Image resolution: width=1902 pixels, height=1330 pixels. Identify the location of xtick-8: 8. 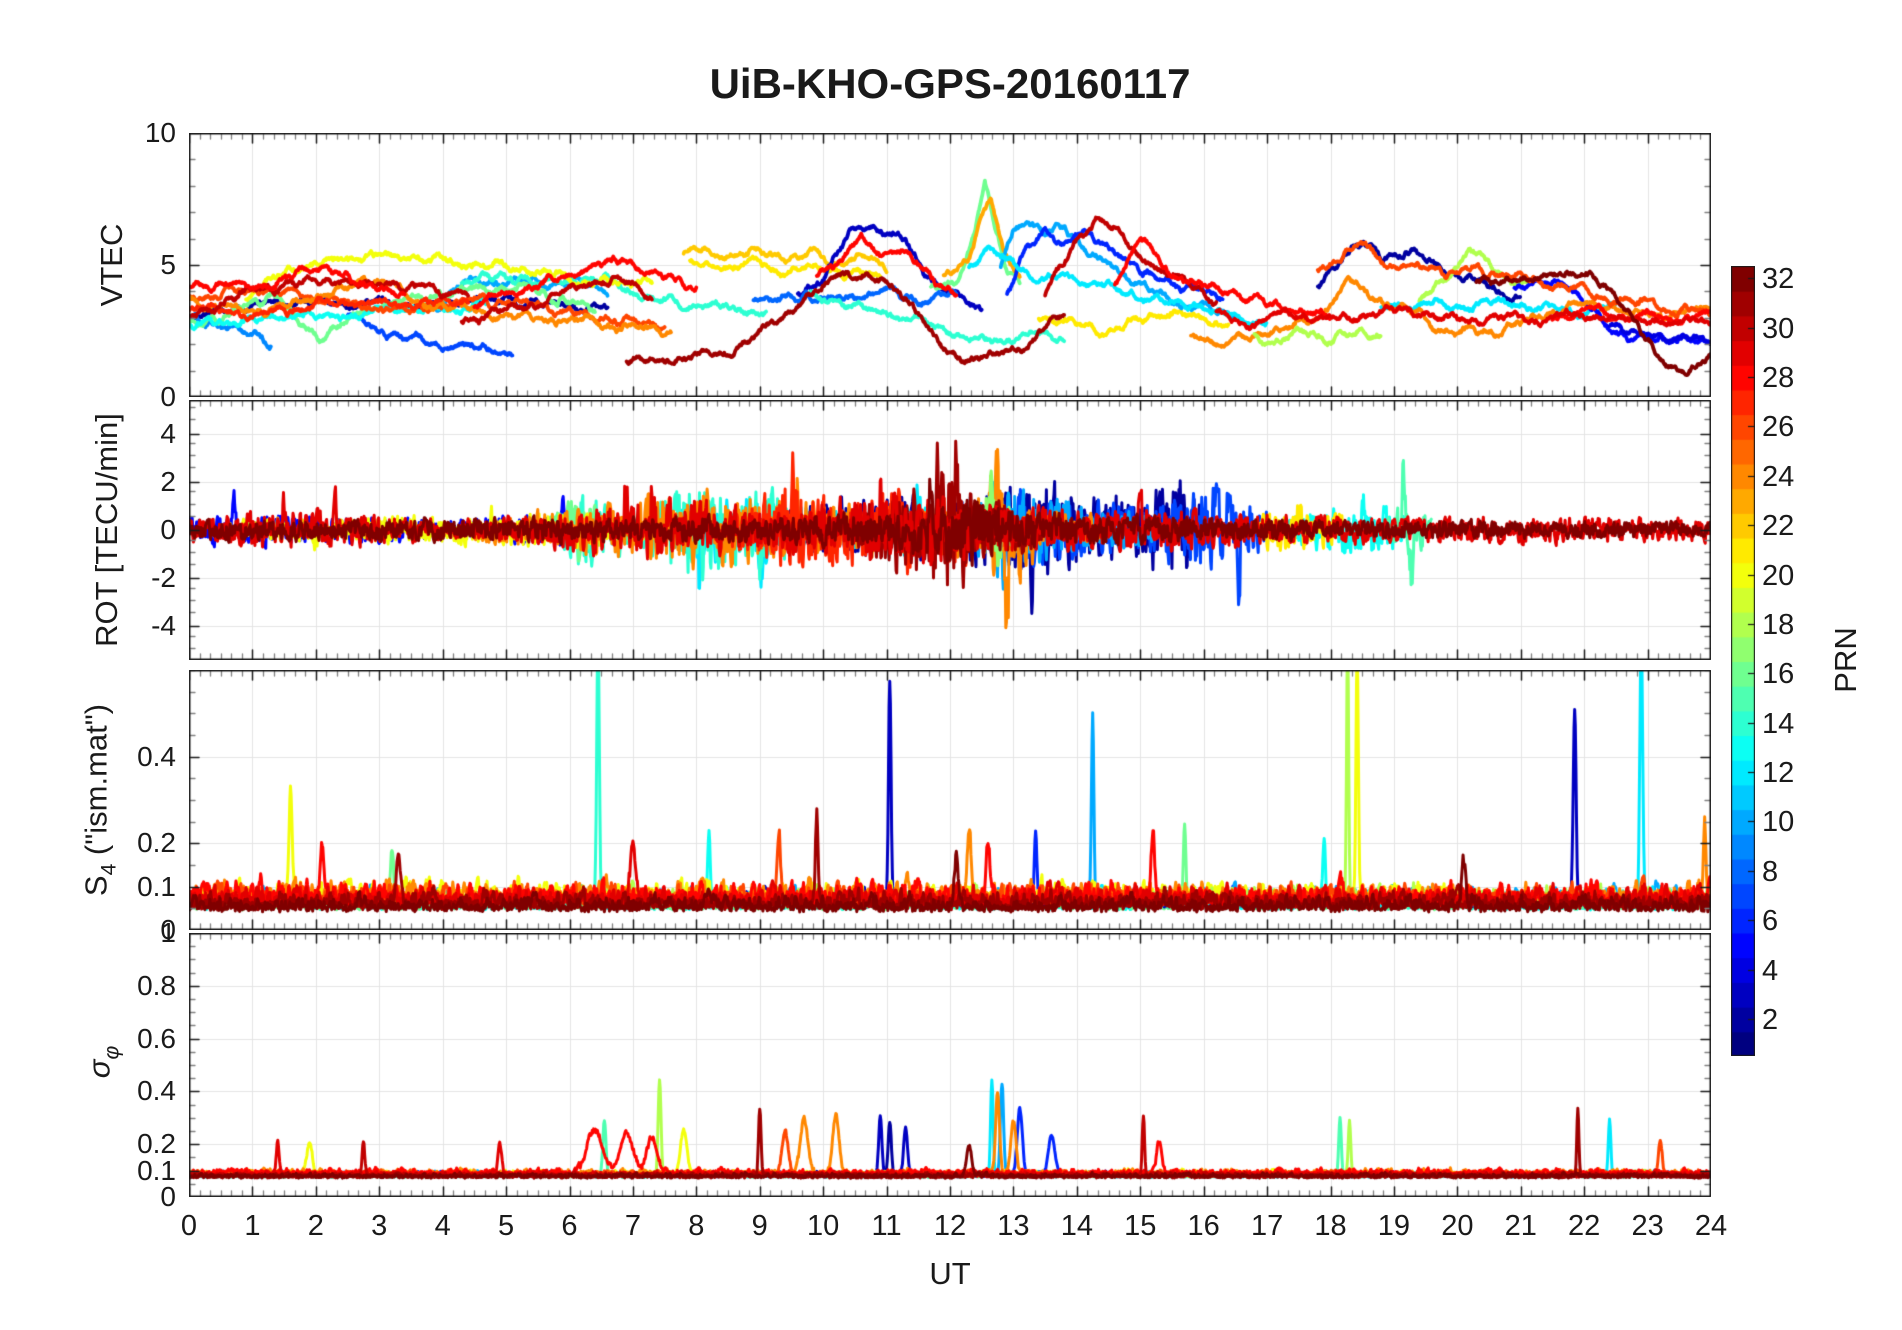
(696, 1226).